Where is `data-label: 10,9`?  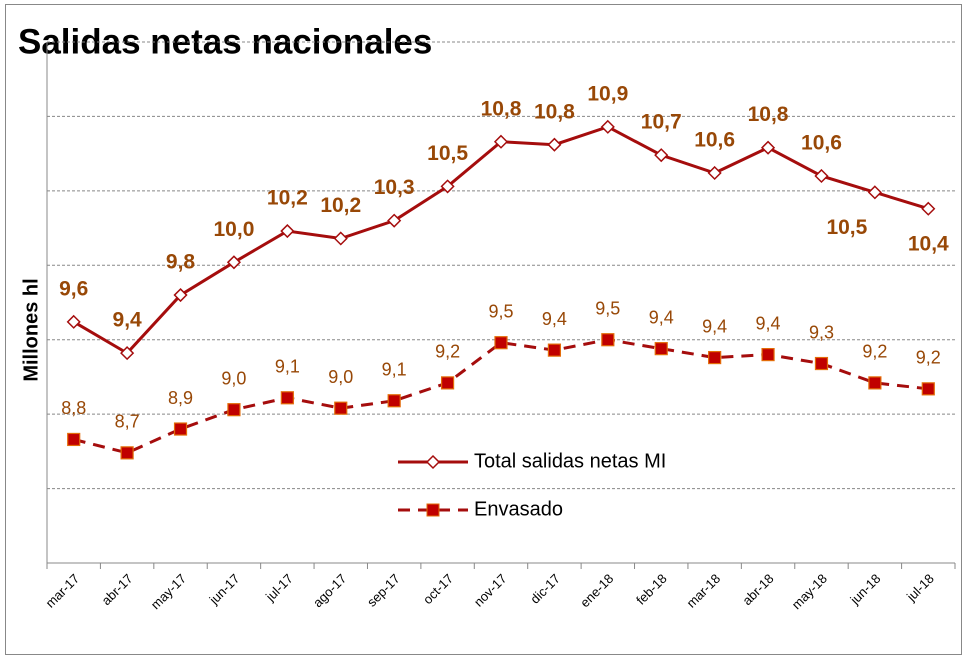
data-label: 10,9 is located at coordinates (607, 93).